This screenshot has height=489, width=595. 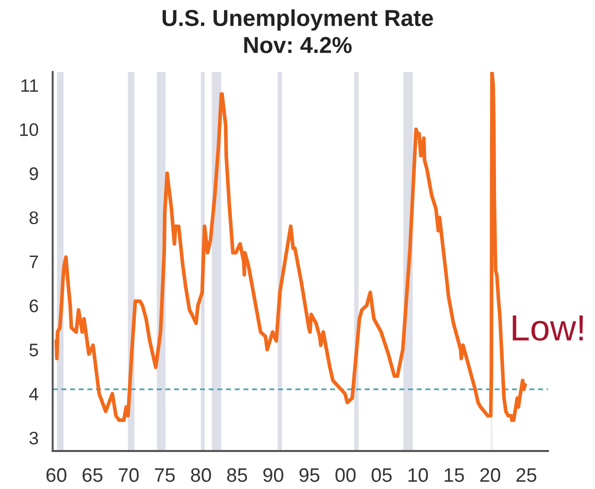 I want to click on y-tick-label: 5, so click(x=33, y=350).